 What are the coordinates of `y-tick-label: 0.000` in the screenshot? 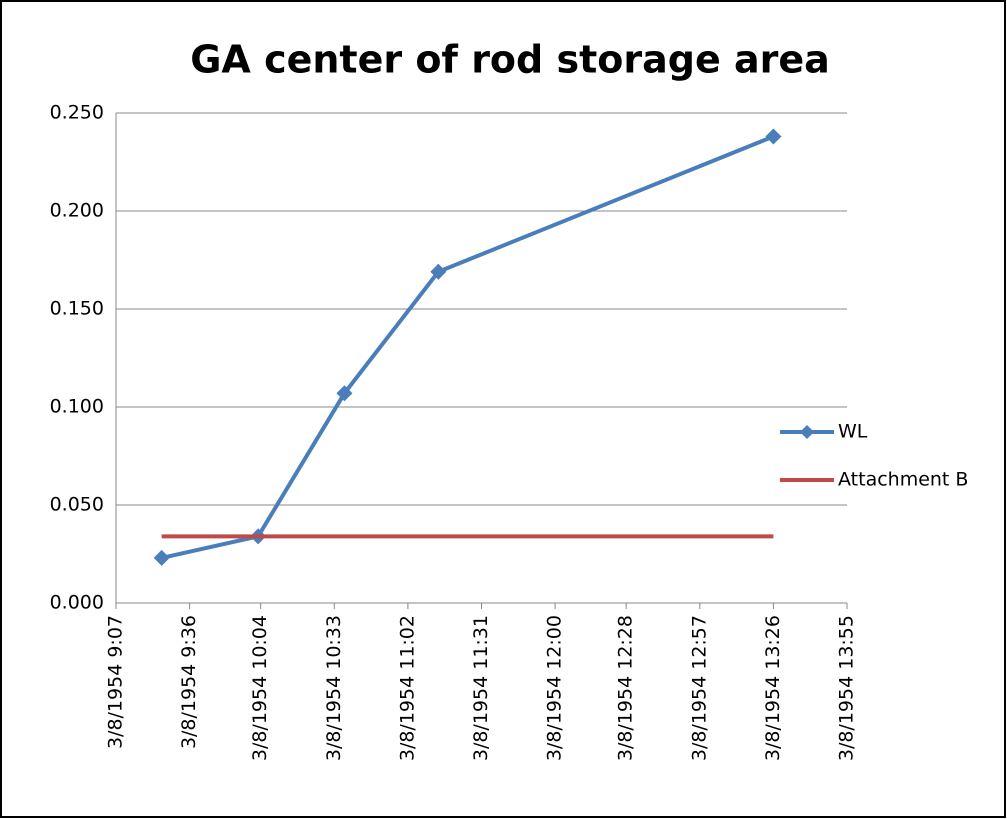 It's located at (77, 603).